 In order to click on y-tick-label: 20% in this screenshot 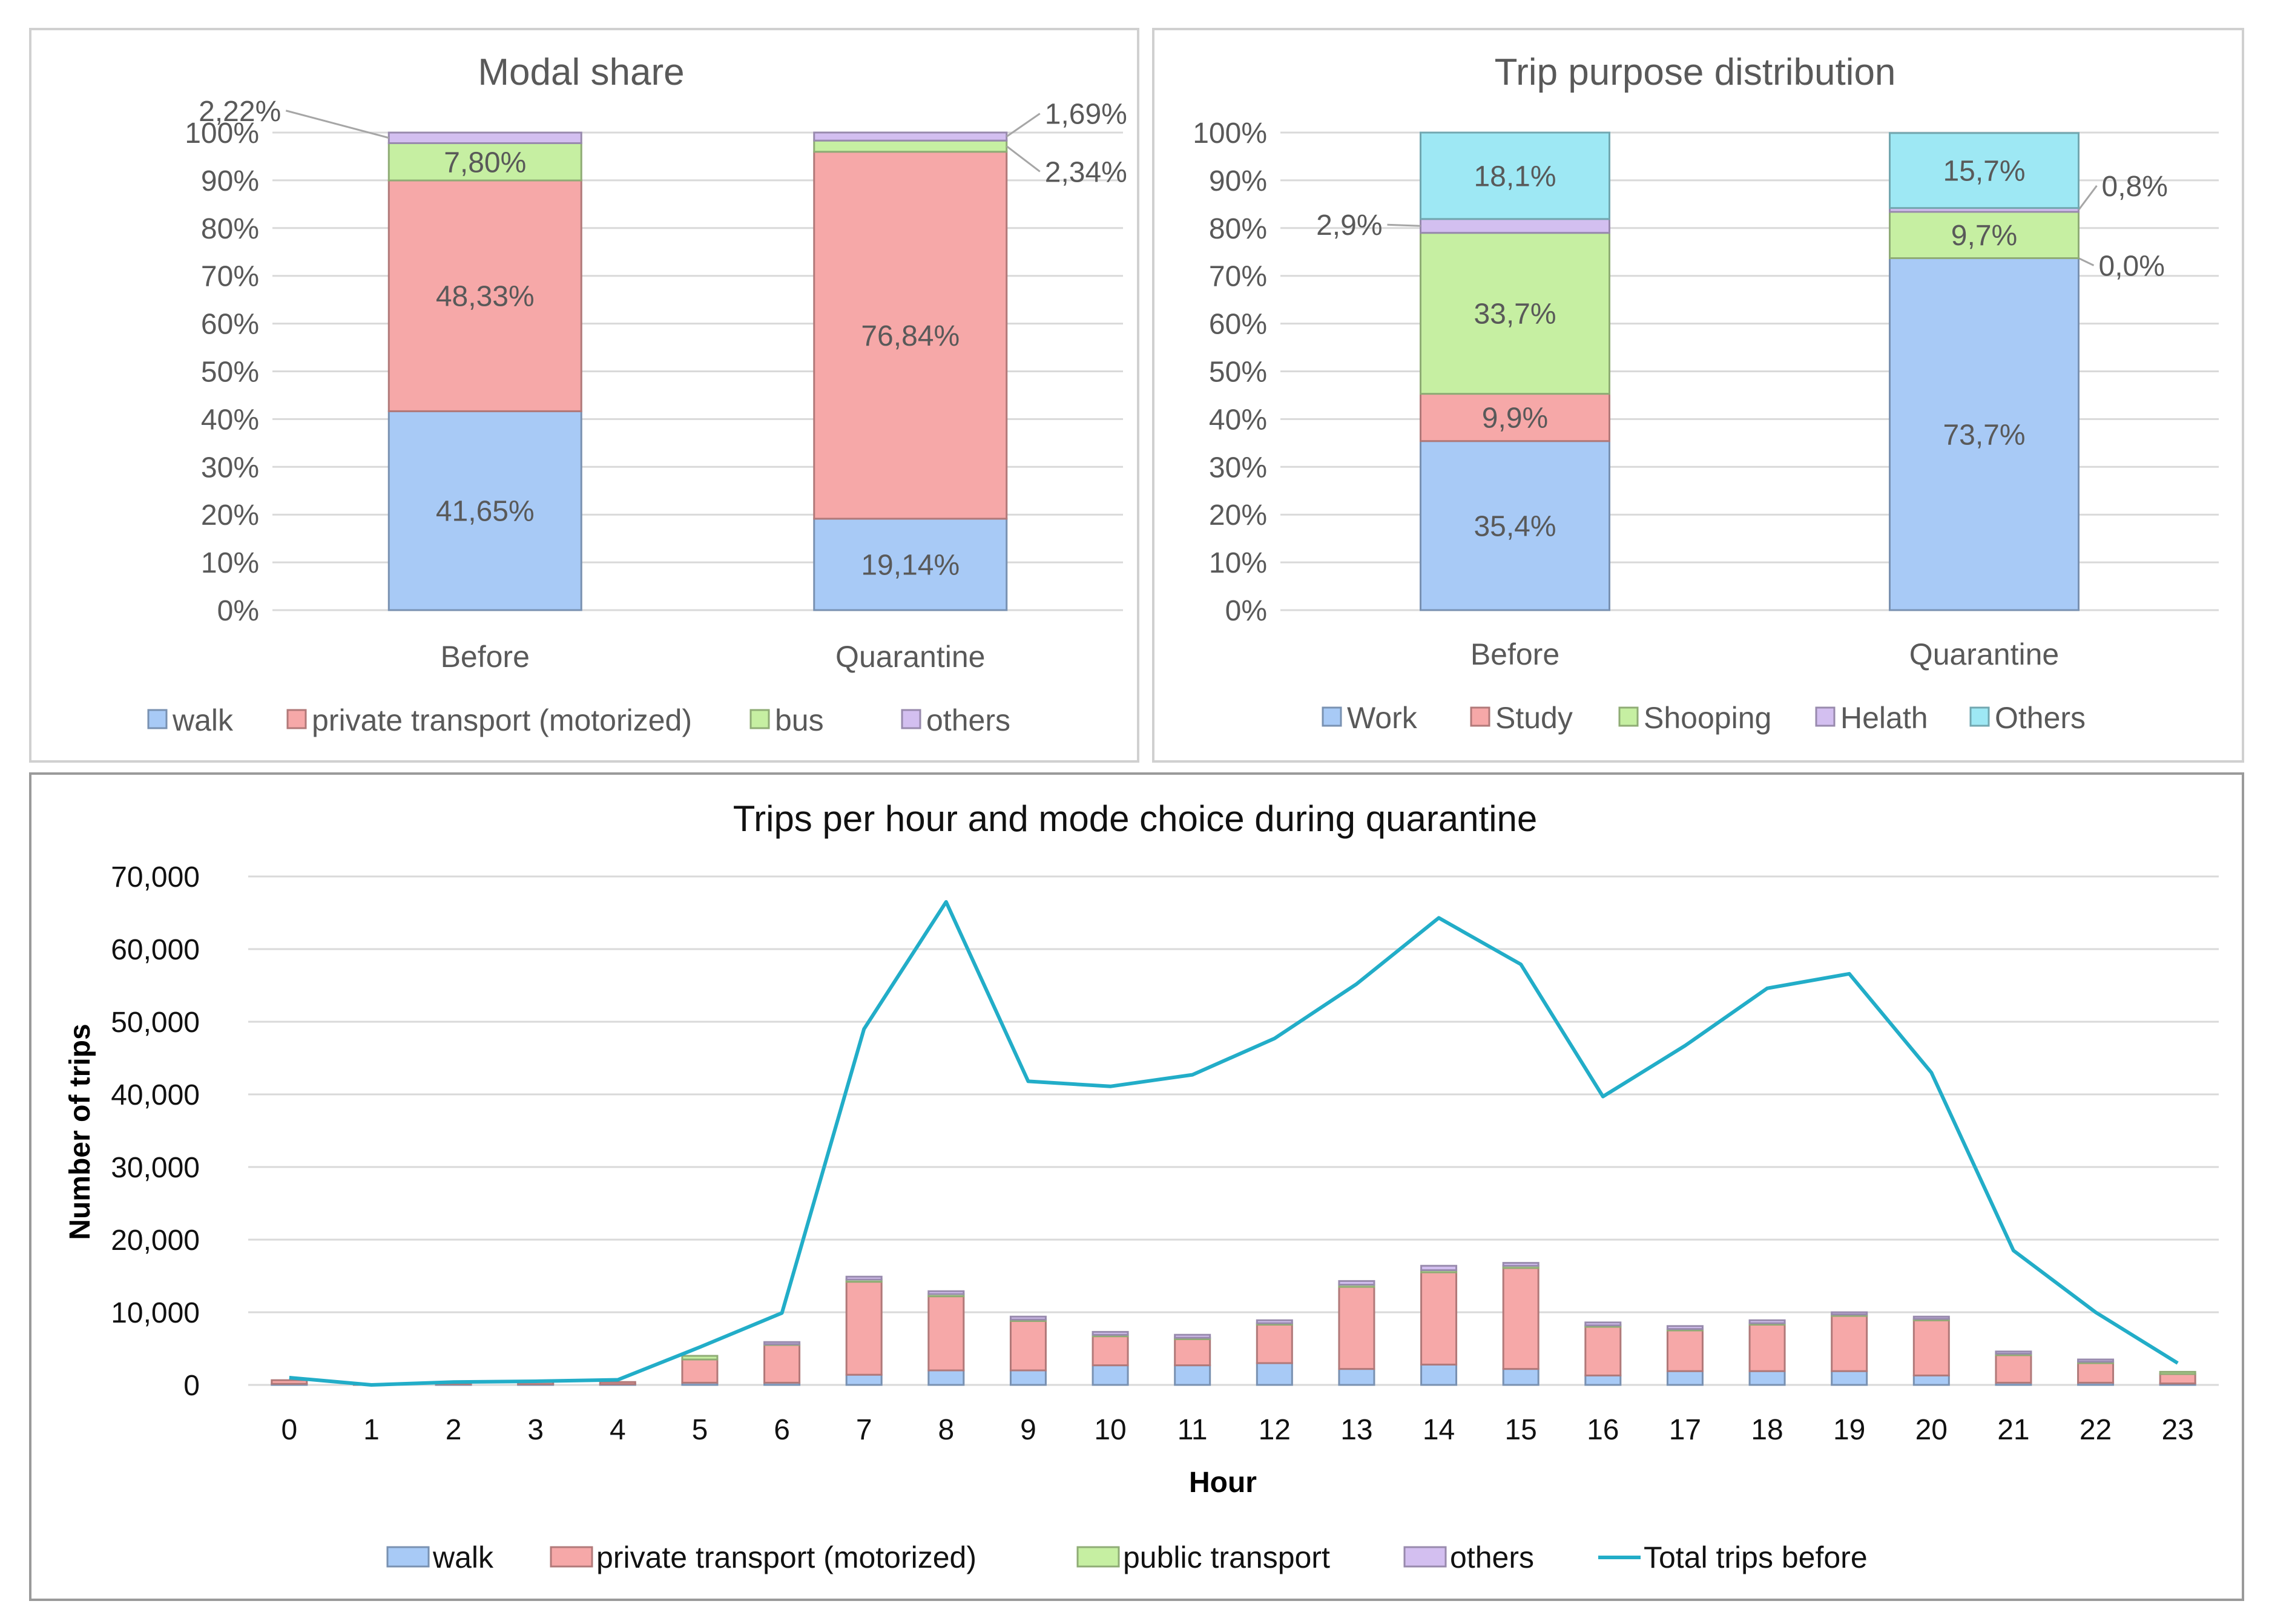, I will do `click(1238, 515)`.